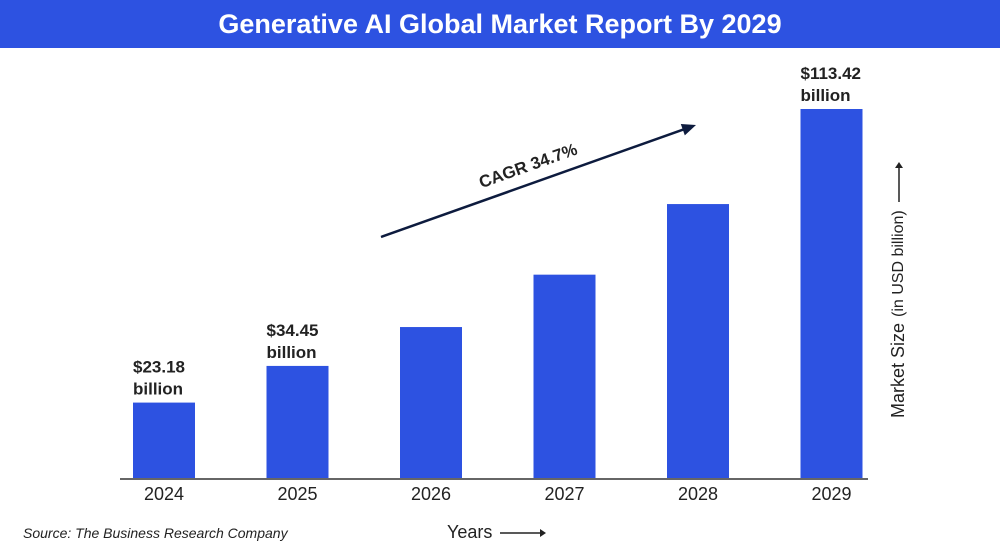 The width and height of the screenshot is (1000, 558). Describe the element at coordinates (831, 73) in the screenshot. I see `data-label-value: $113.42` at that location.